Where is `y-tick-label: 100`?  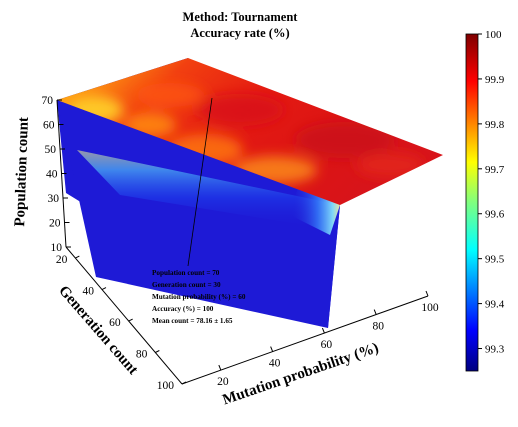
y-tick-label: 100 is located at coordinates (166, 386).